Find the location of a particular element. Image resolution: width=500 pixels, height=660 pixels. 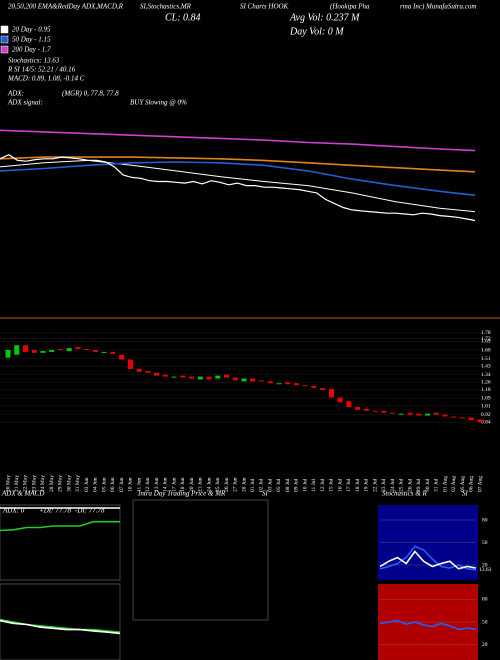

y-tick-label: 1.69 is located at coordinates (486, 342).